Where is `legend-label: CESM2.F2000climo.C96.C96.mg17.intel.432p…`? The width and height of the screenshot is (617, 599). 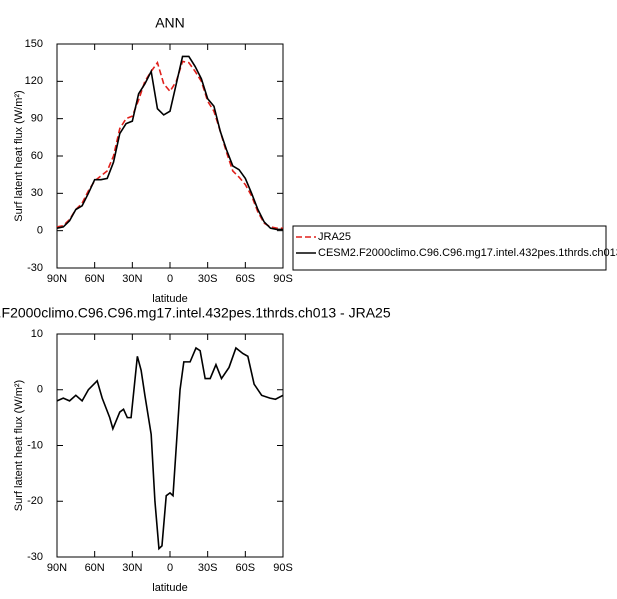
legend-label: CESM2.F2000climo.C96.C96.mg17.intel.432p… is located at coordinates (467, 253).